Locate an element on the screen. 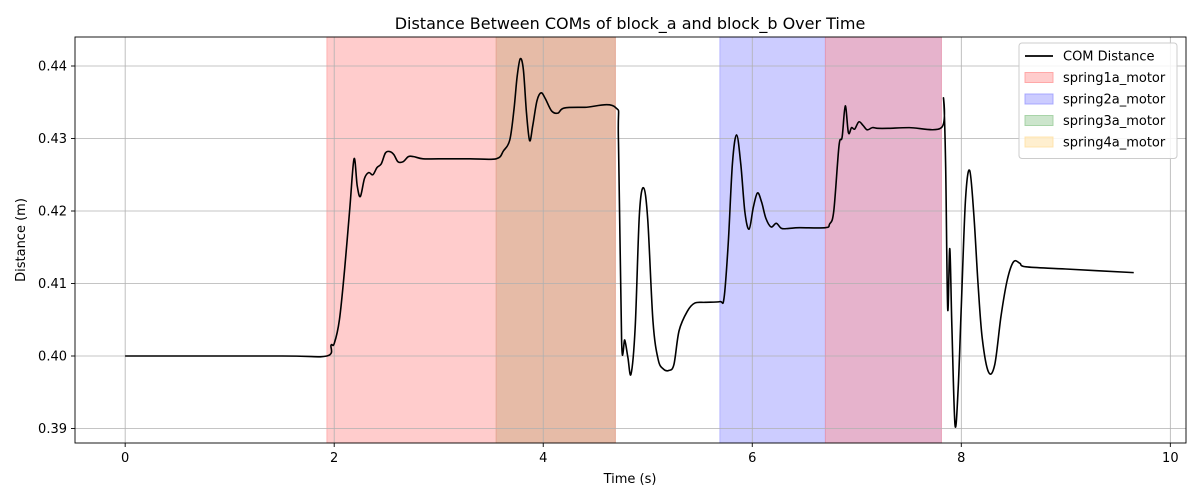 The height and width of the screenshot is (500, 1200). legend-label-4: spring4a_motor is located at coordinates (1114, 143).